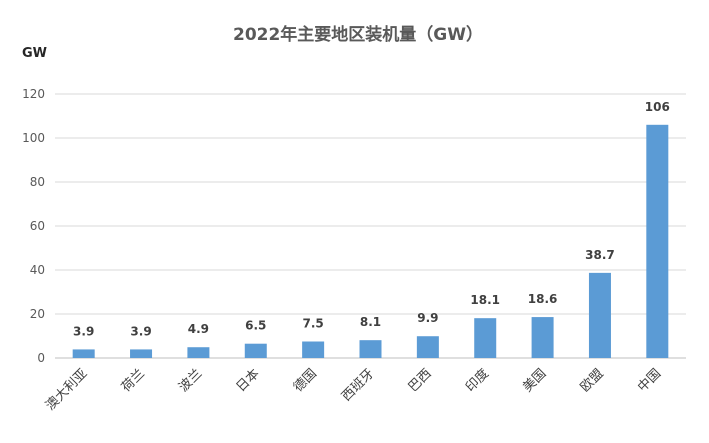 This screenshot has height=443, width=709. Describe the element at coordinates (37, 314) in the screenshot. I see `y-tick-label: 20` at that location.